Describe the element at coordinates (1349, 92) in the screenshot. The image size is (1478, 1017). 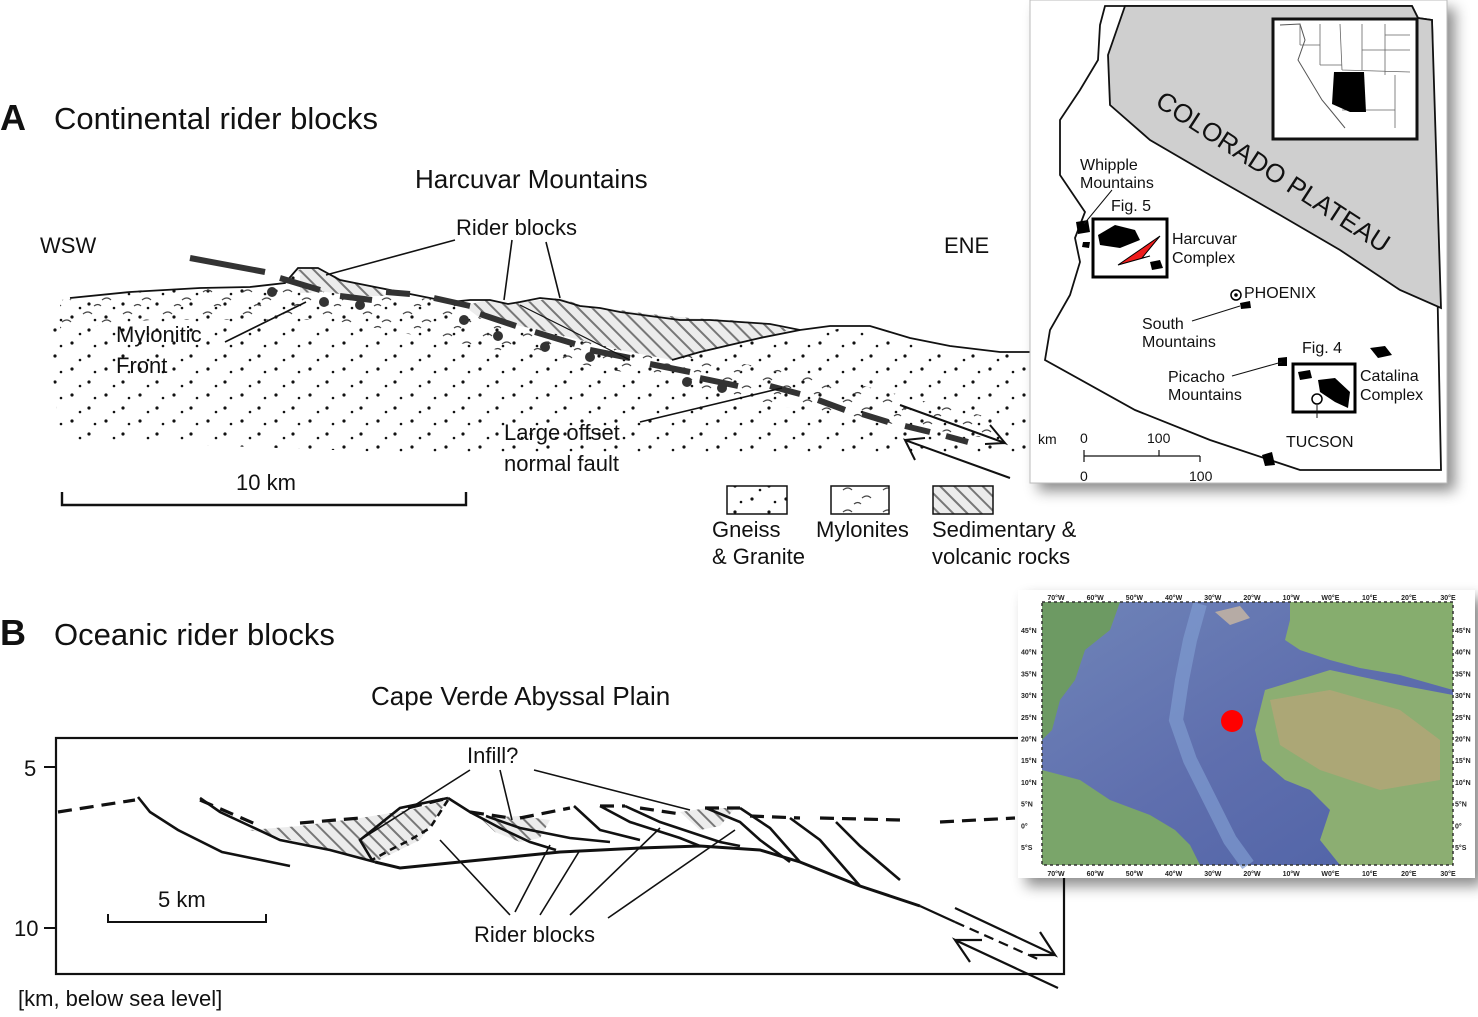
I see `arizona-highlight` at that location.